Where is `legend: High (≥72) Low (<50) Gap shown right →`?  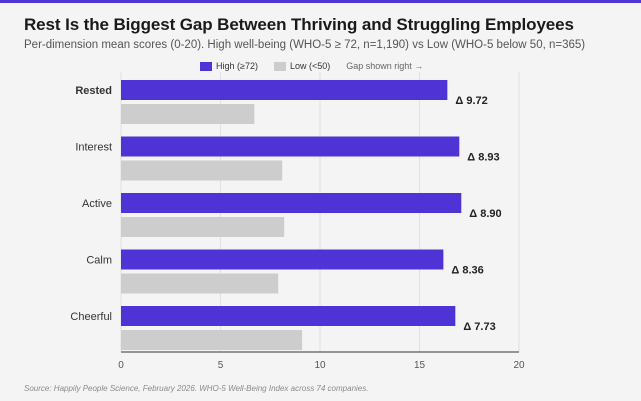
legend: High (≥72) Low (<50) Gap shown right → is located at coordinates (311, 66).